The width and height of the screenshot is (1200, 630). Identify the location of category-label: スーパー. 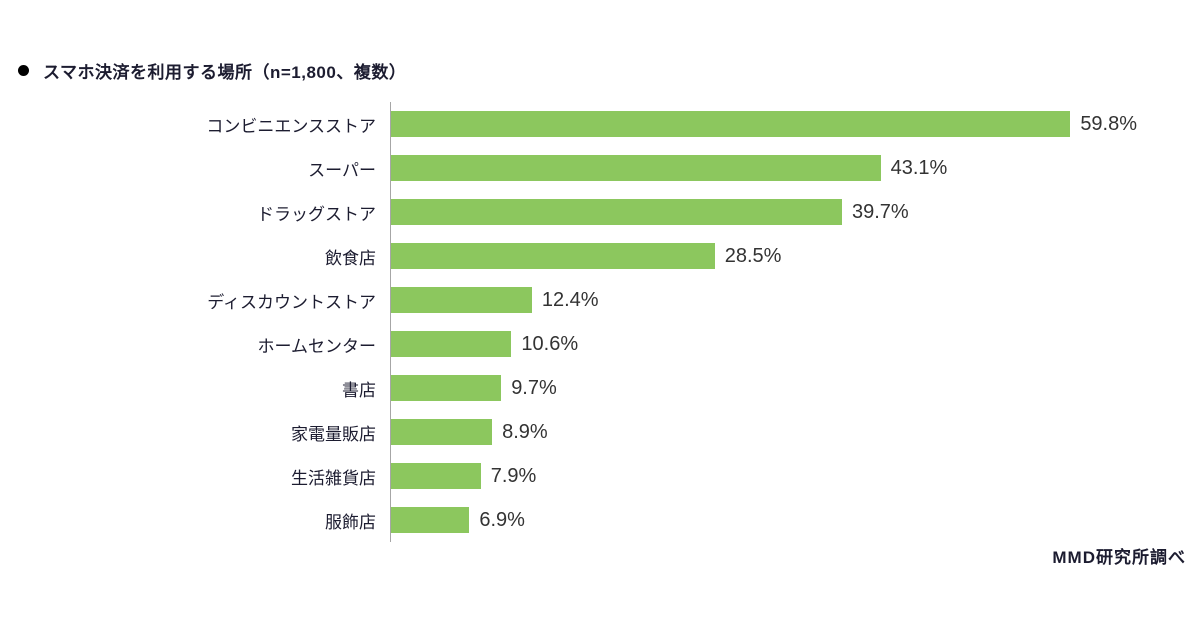
(342, 170).